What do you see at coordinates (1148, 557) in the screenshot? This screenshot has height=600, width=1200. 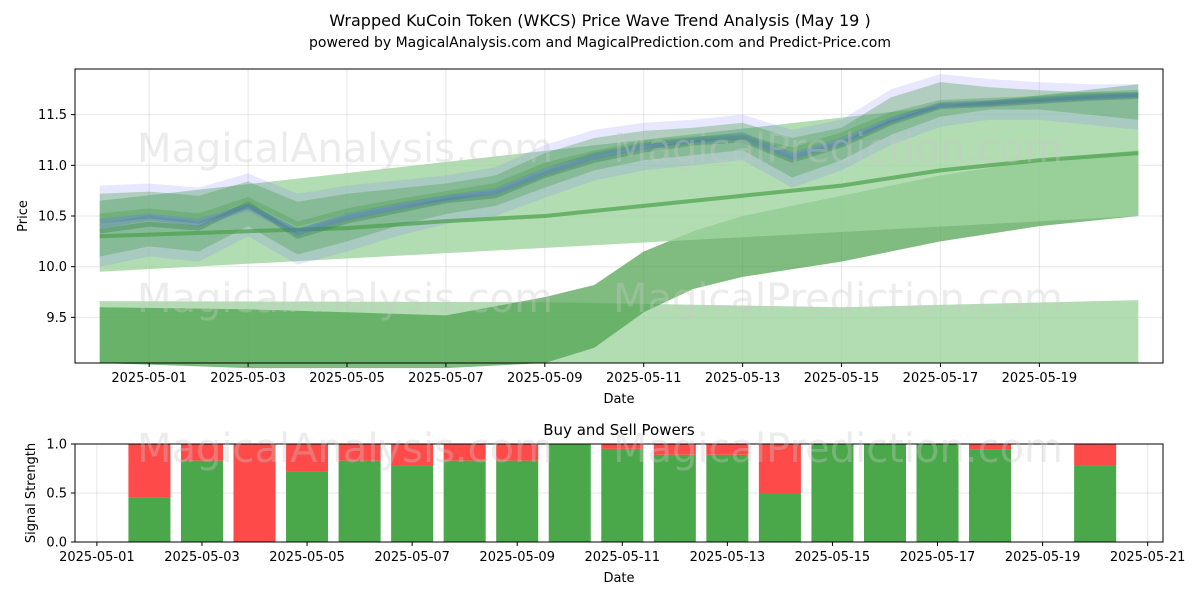 I see `signal-x-tick-label: 2025-05-21` at bounding box center [1148, 557].